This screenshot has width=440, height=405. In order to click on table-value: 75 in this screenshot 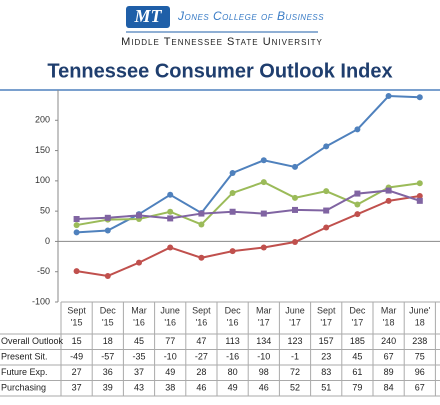, I will do `click(420, 357)`.